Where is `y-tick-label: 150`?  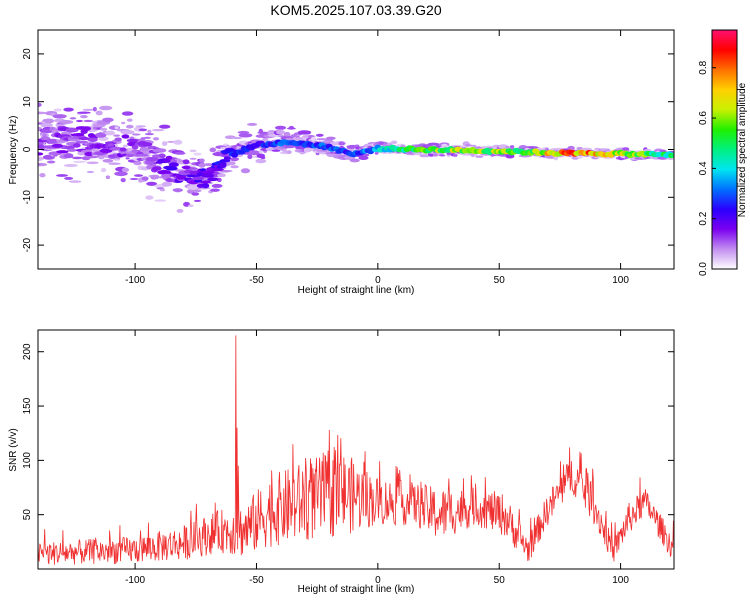
y-tick-label: 150 is located at coordinates (27, 405).